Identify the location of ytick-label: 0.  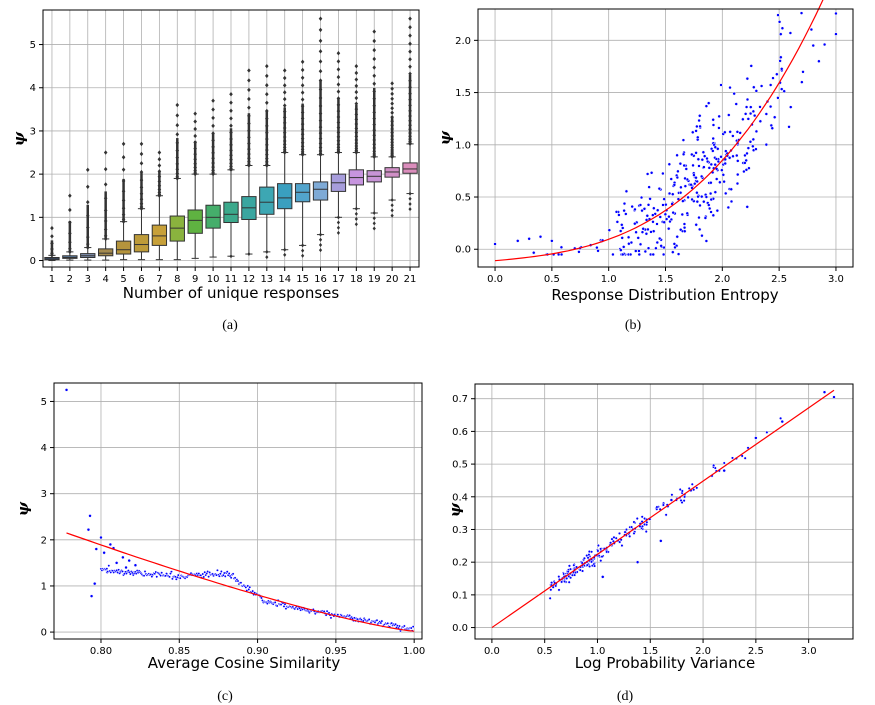
(33, 261).